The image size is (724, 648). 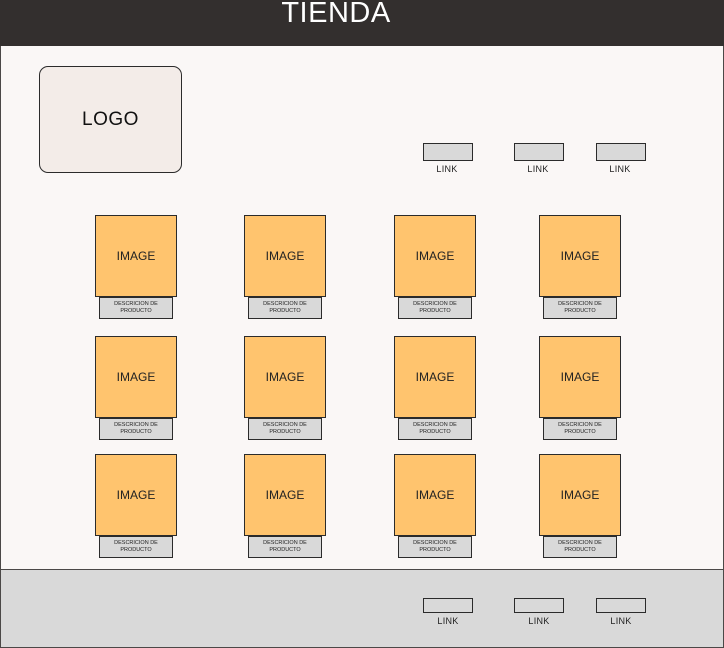 What do you see at coordinates (621, 152) in the screenshot?
I see `nav-link-3-button` at bounding box center [621, 152].